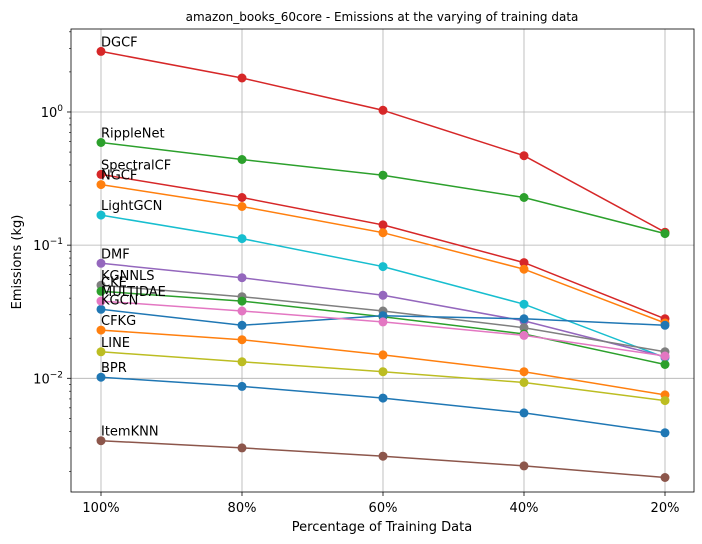  I want to click on x-tick-label: 20%, so click(665, 508).